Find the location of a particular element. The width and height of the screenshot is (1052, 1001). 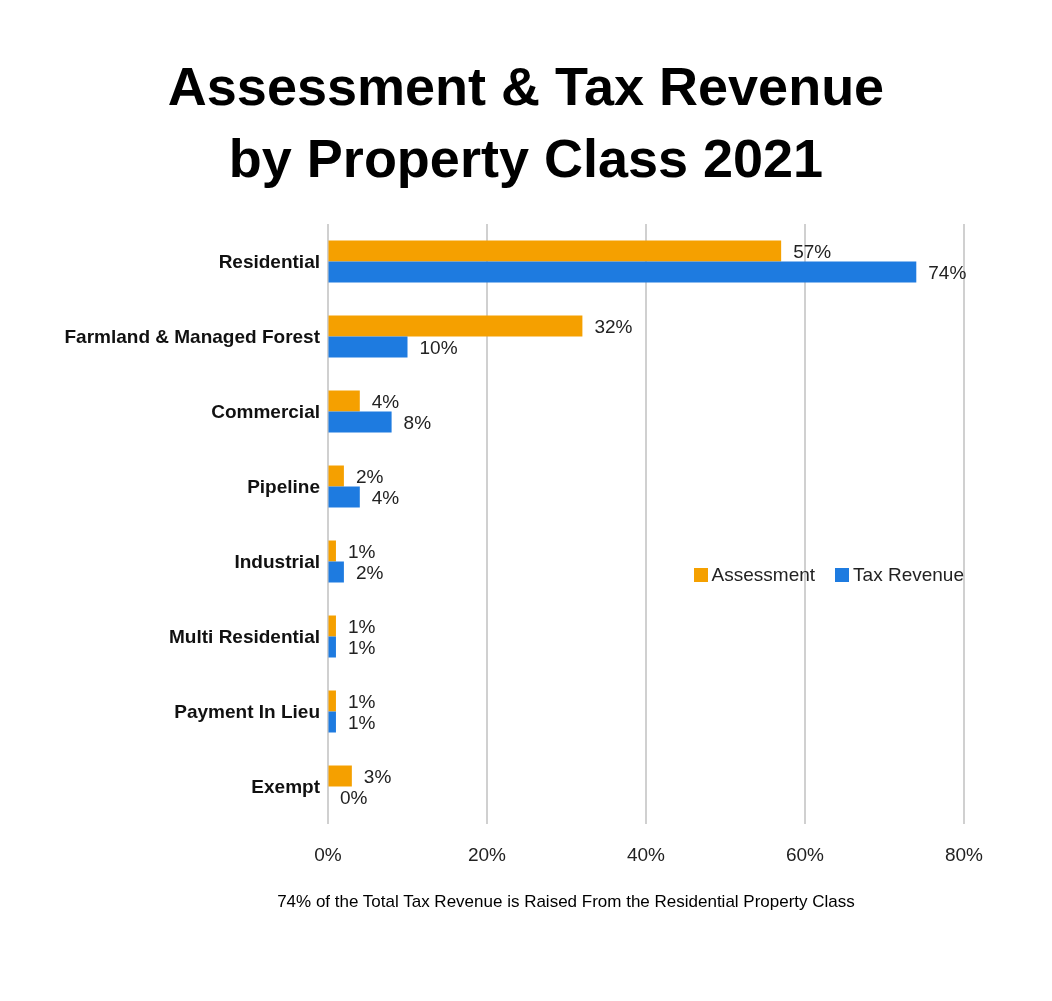

x-tick-label: 40% is located at coordinates (646, 855).